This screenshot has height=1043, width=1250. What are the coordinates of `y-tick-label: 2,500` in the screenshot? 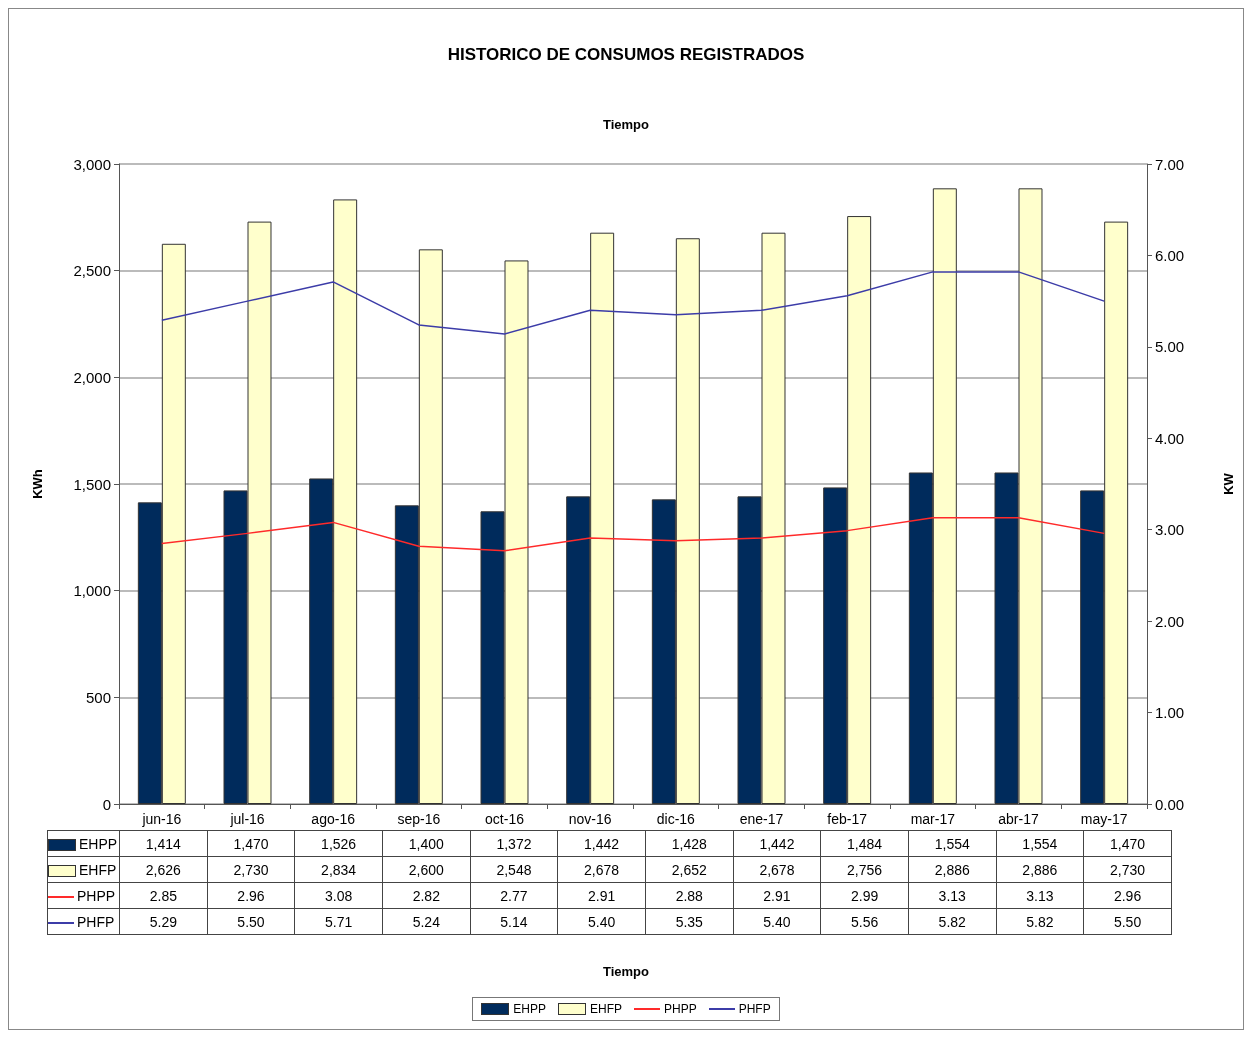 It's located at (92, 271).